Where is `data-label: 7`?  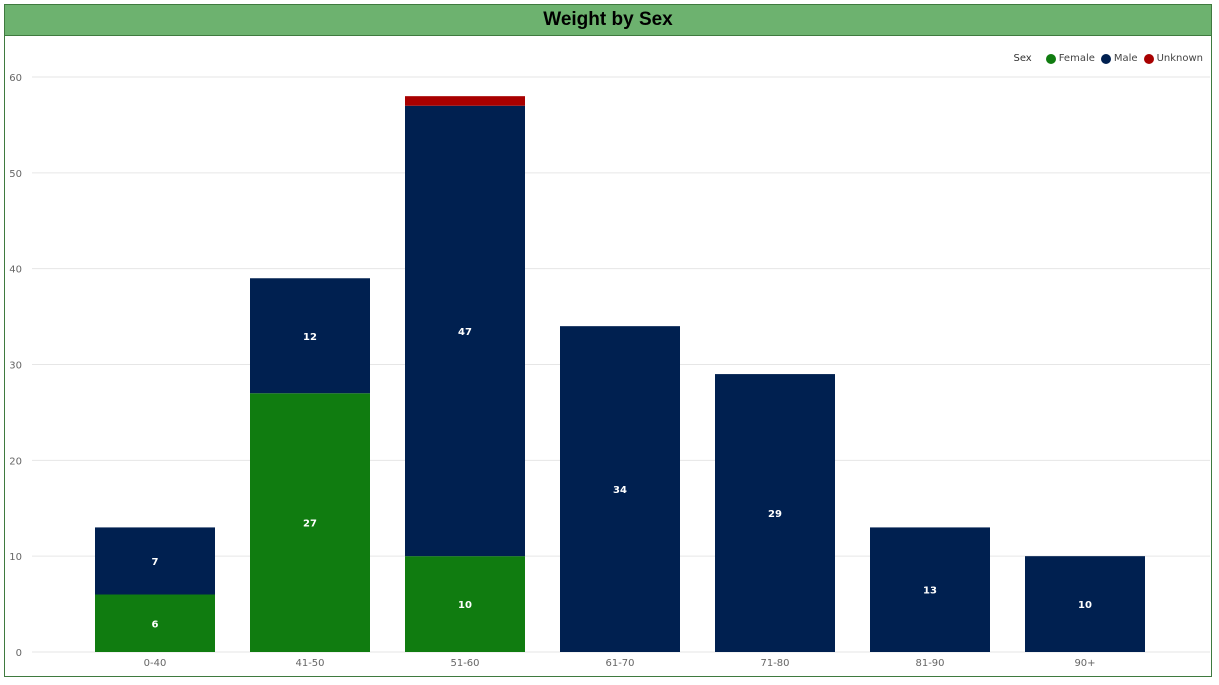
data-label: 7 is located at coordinates (155, 562).